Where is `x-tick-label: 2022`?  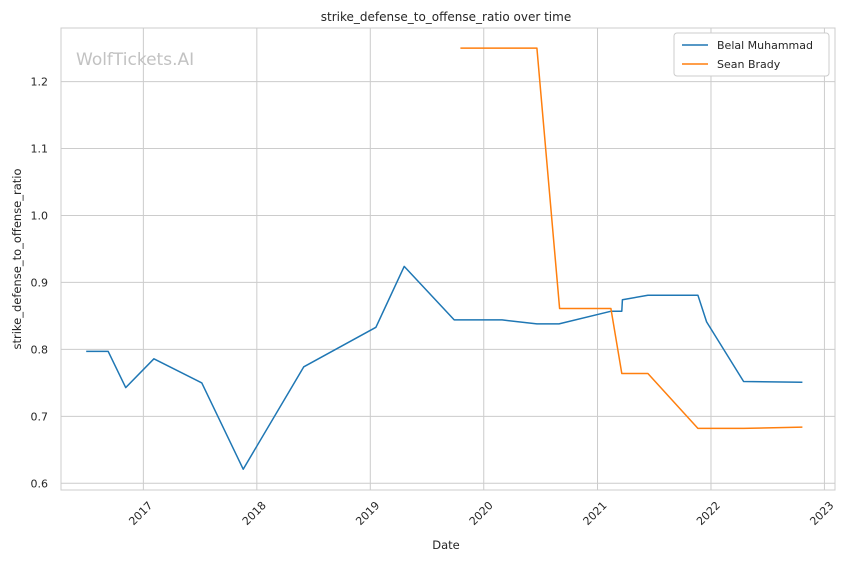
x-tick-label: 2022 is located at coordinates (708, 513).